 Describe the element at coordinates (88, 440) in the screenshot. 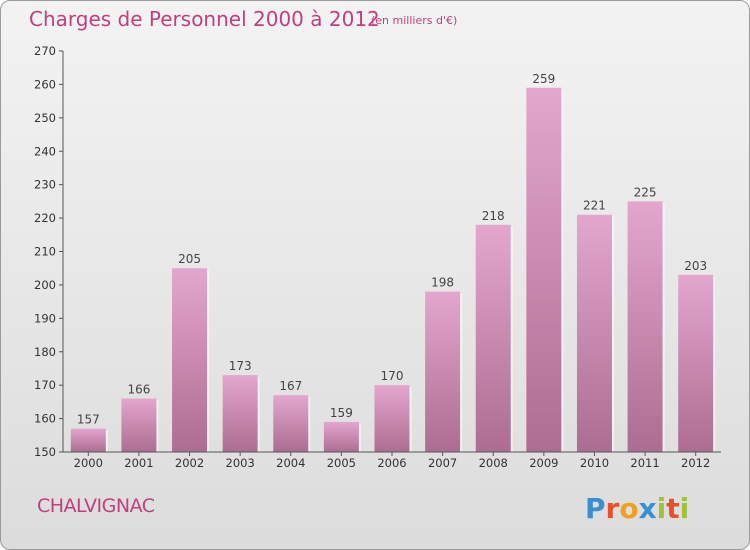

I see `bar-2000` at that location.